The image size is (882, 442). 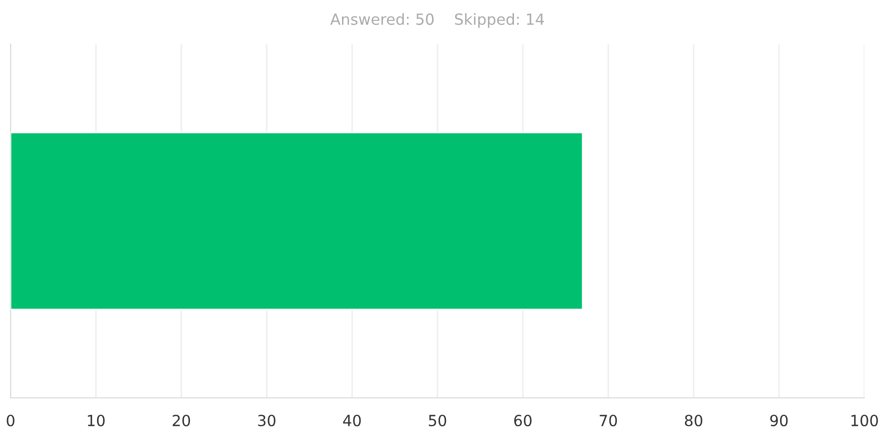 I want to click on x-tick-label: 0, so click(x=10, y=420).